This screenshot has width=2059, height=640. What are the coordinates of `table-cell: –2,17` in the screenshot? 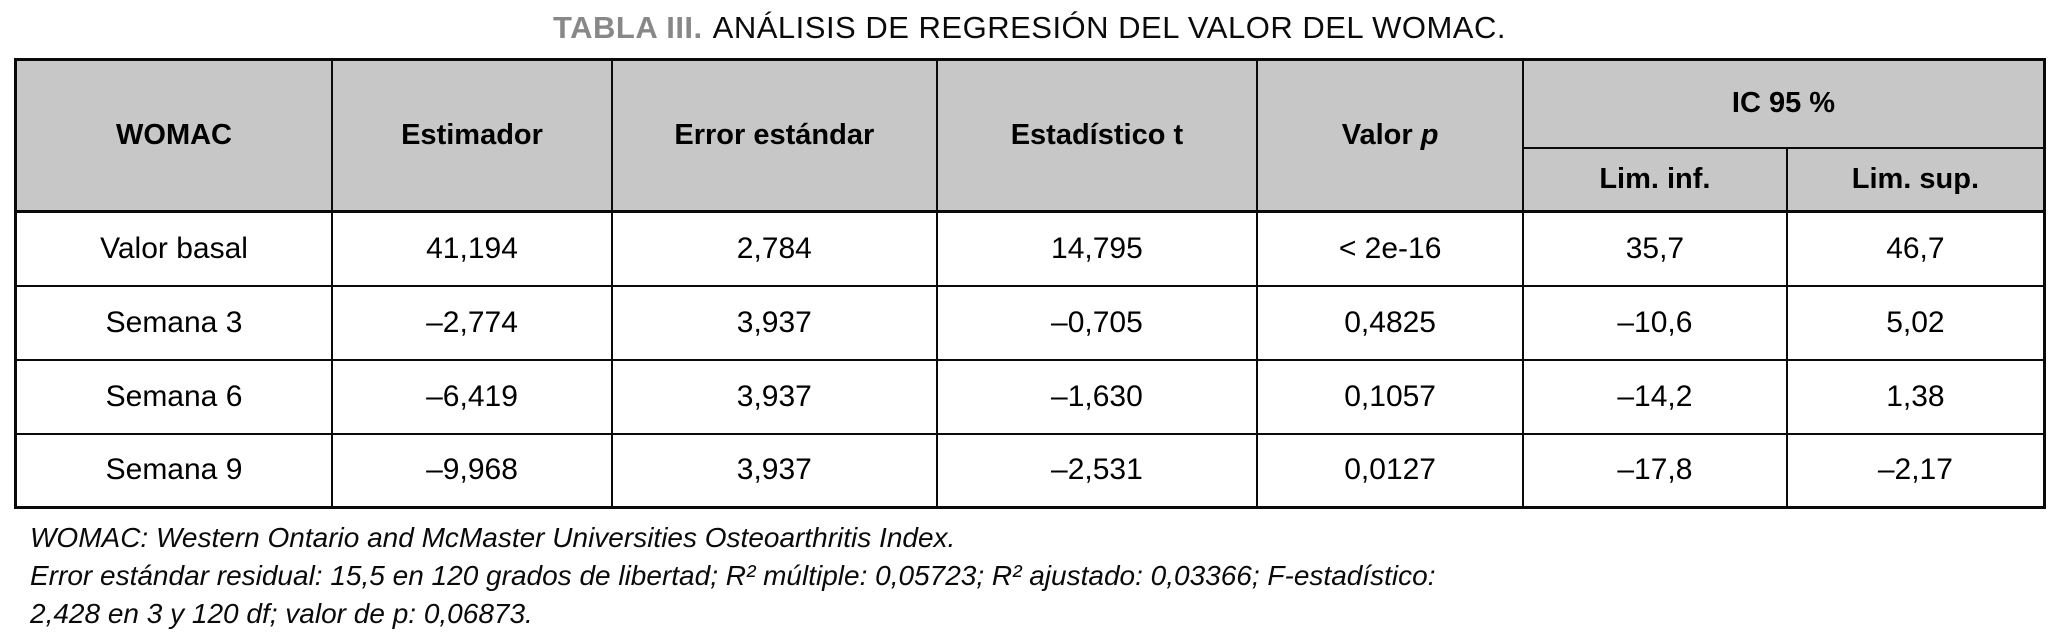 It's located at (1915, 470).